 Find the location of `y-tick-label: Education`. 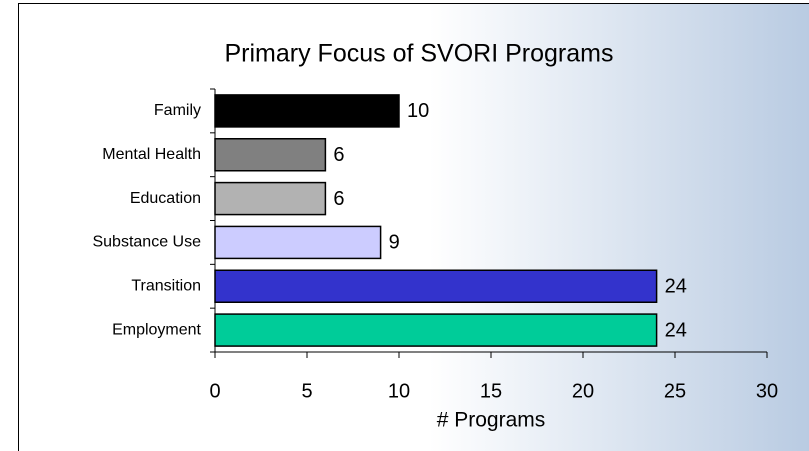

y-tick-label: Education is located at coordinates (165, 198).